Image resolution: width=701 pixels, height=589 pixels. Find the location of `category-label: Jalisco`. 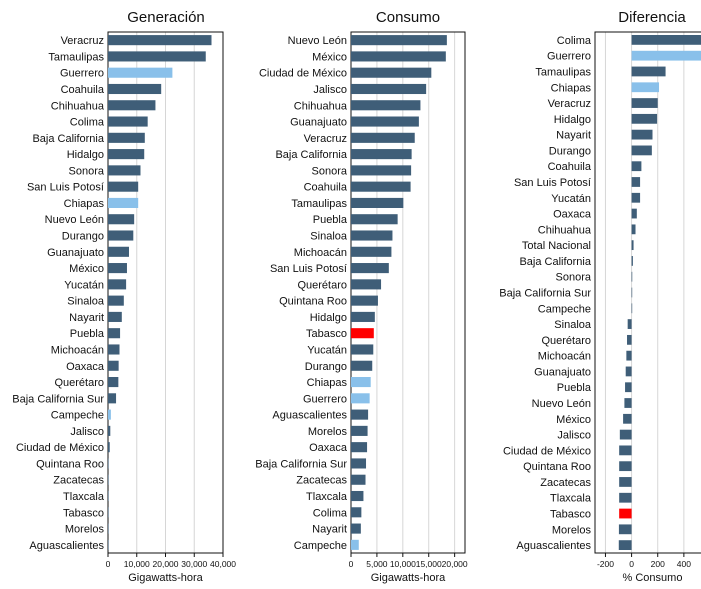

category-label: Jalisco is located at coordinates (87, 432).